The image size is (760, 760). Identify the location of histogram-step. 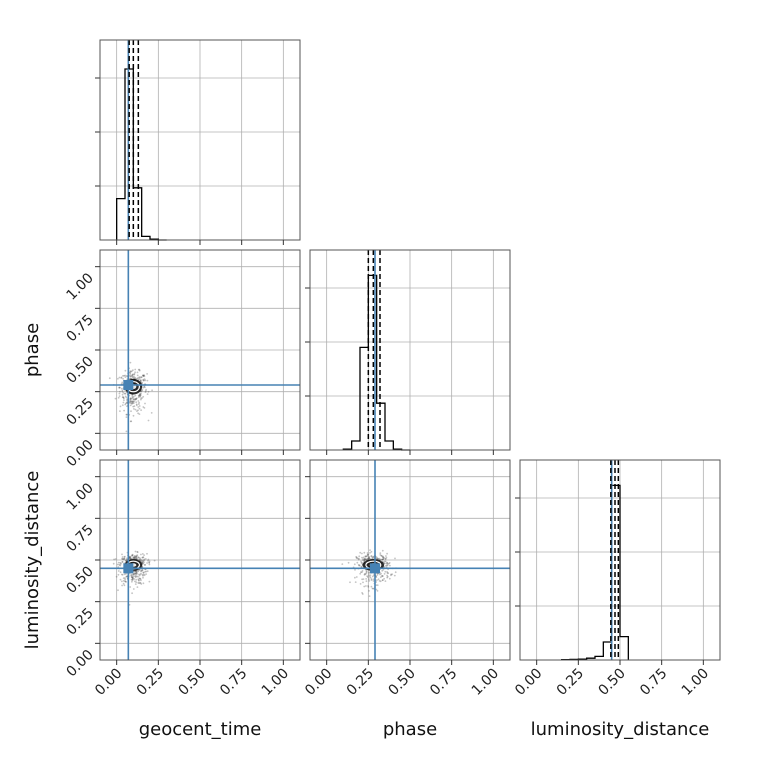
(141, 154).